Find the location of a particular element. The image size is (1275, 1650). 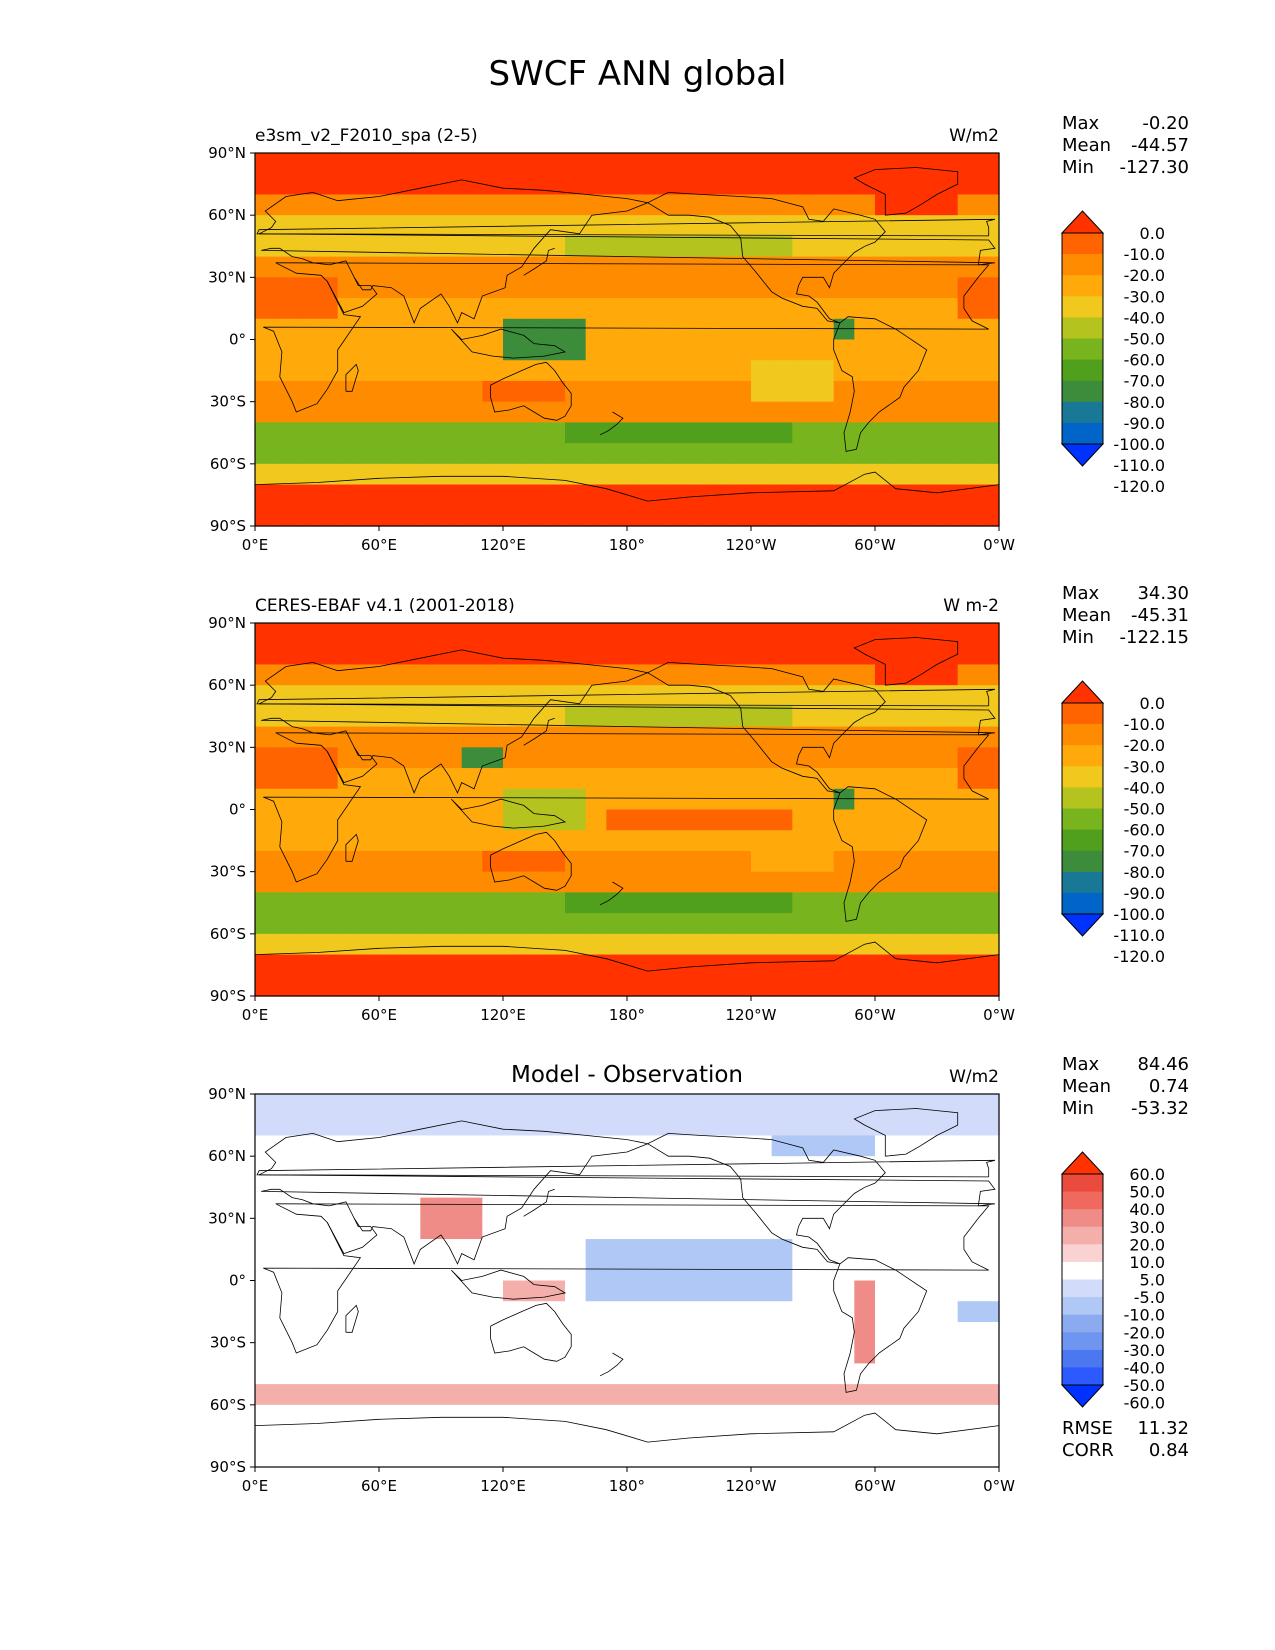

stat-label: Min is located at coordinates (1078, 1108).